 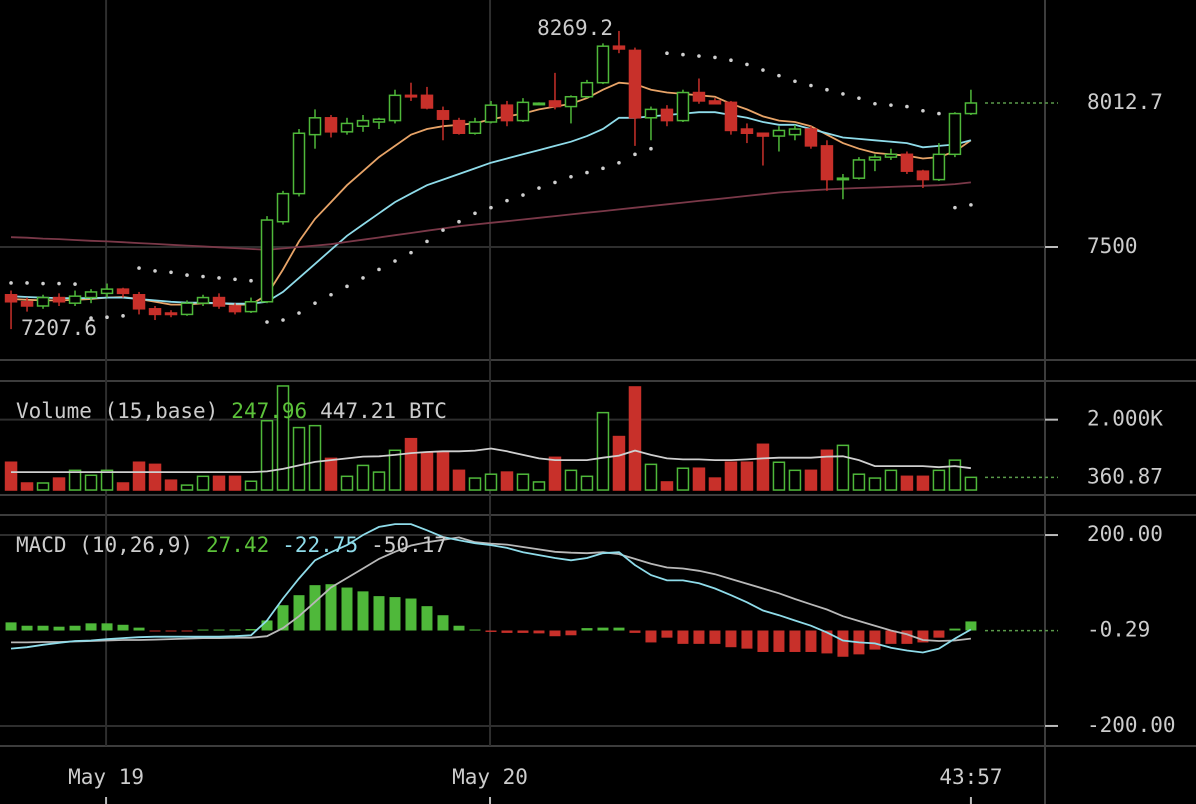 What do you see at coordinates (231, 545) in the screenshot?
I see `legend: MACD (10,26,9) 27.42 -22.75 -50.17` at bounding box center [231, 545].